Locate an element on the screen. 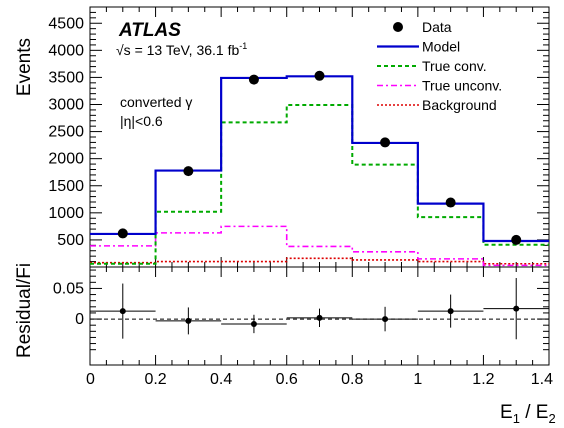 The width and height of the screenshot is (564, 428). x-axis-label: E1 / E2 is located at coordinates (528, 414).